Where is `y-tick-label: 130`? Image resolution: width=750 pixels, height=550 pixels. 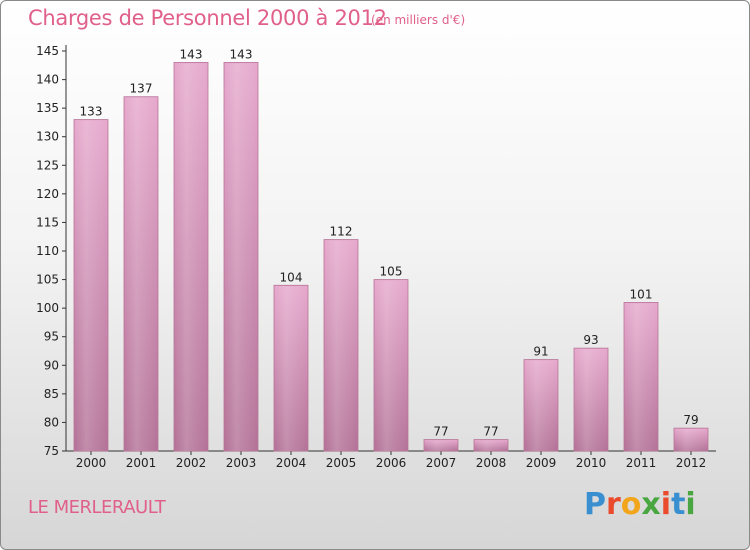 y-tick-label: 130 is located at coordinates (47, 137).